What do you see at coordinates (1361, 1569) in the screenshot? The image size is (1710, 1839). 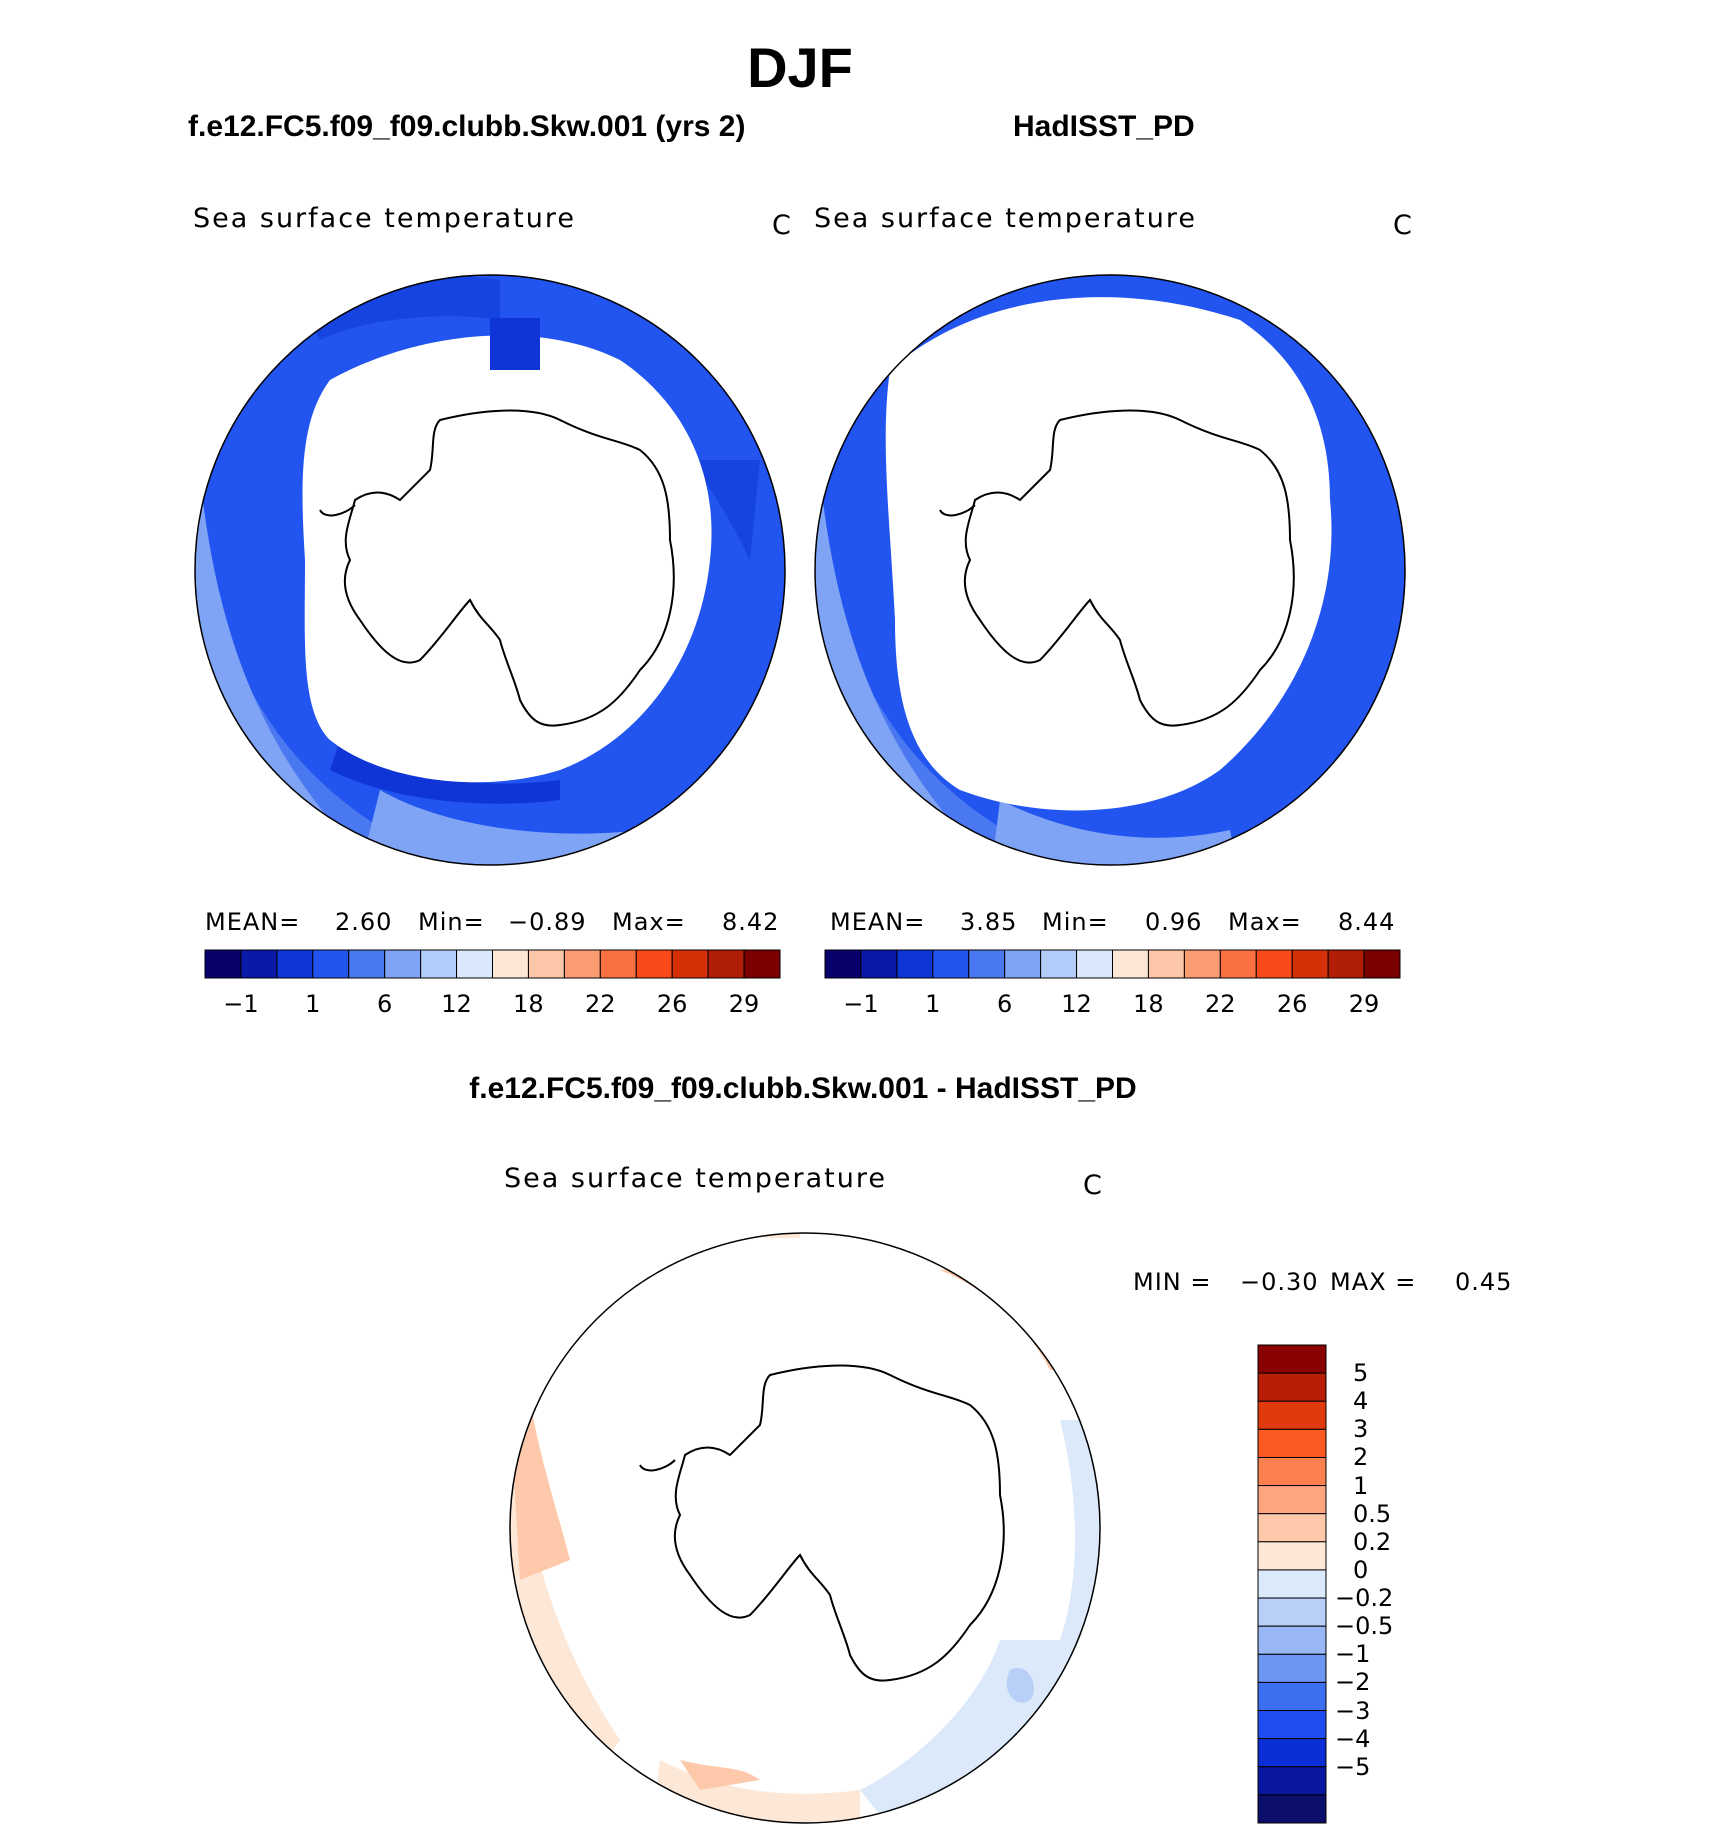 I see `colorbar-tick-label: 0` at bounding box center [1361, 1569].